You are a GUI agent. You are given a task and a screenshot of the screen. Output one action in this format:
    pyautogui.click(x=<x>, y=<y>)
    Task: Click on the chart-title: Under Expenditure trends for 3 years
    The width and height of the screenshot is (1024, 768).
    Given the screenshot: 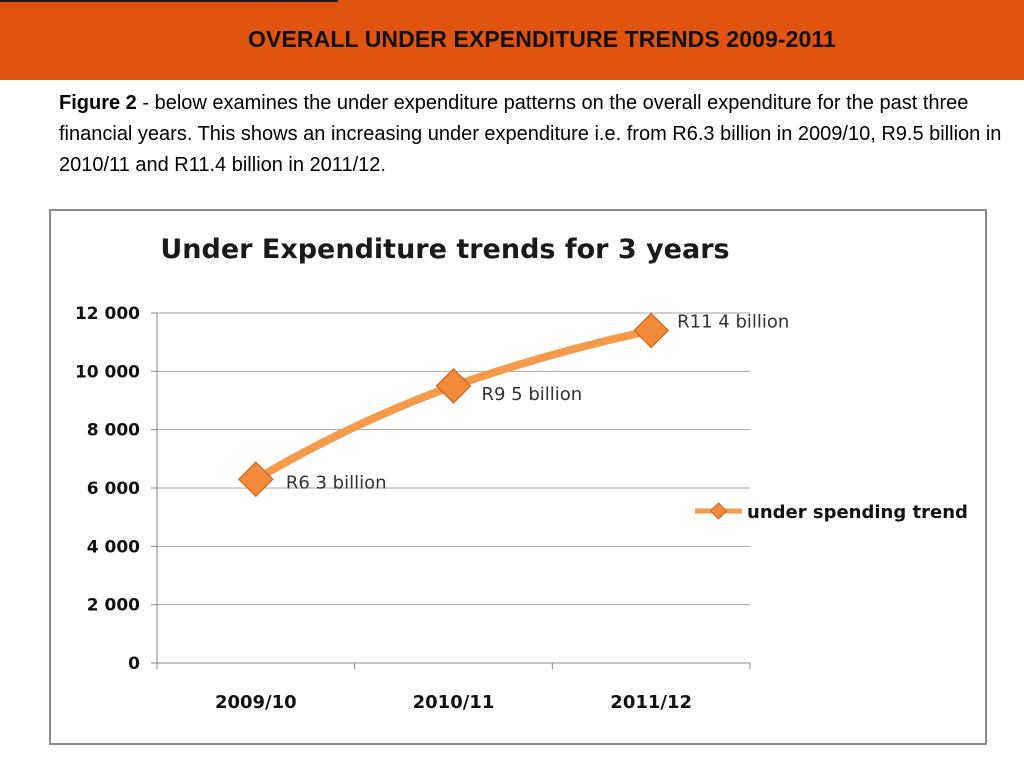 What is the action you would take?
    pyautogui.click(x=444, y=249)
    